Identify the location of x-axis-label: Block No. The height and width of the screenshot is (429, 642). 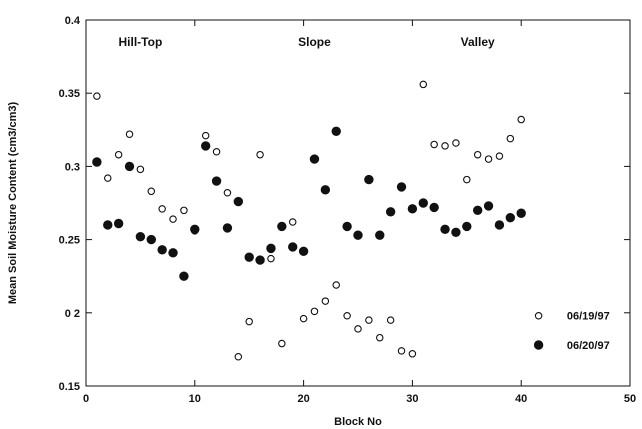
(358, 422).